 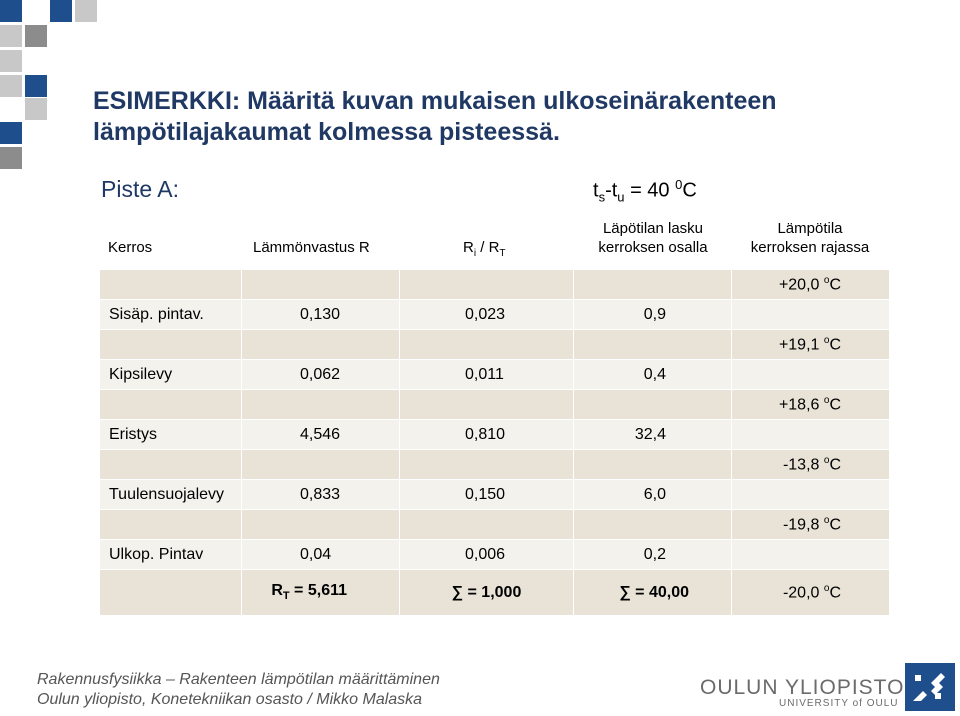 What do you see at coordinates (320, 434) in the screenshot?
I see `layer-r: 4,546` at bounding box center [320, 434].